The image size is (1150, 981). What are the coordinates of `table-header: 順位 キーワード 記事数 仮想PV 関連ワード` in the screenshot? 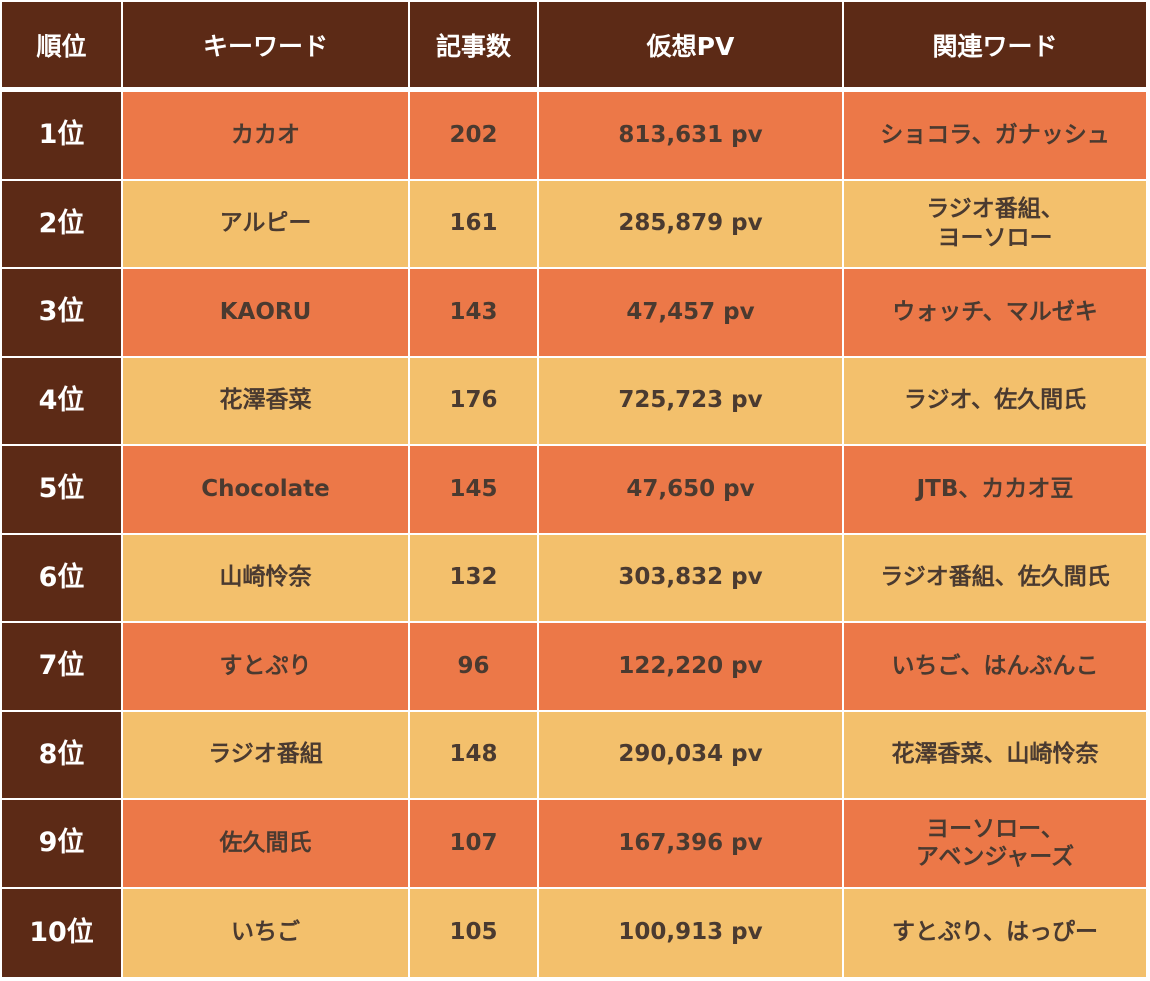 It's located at (574, 47).